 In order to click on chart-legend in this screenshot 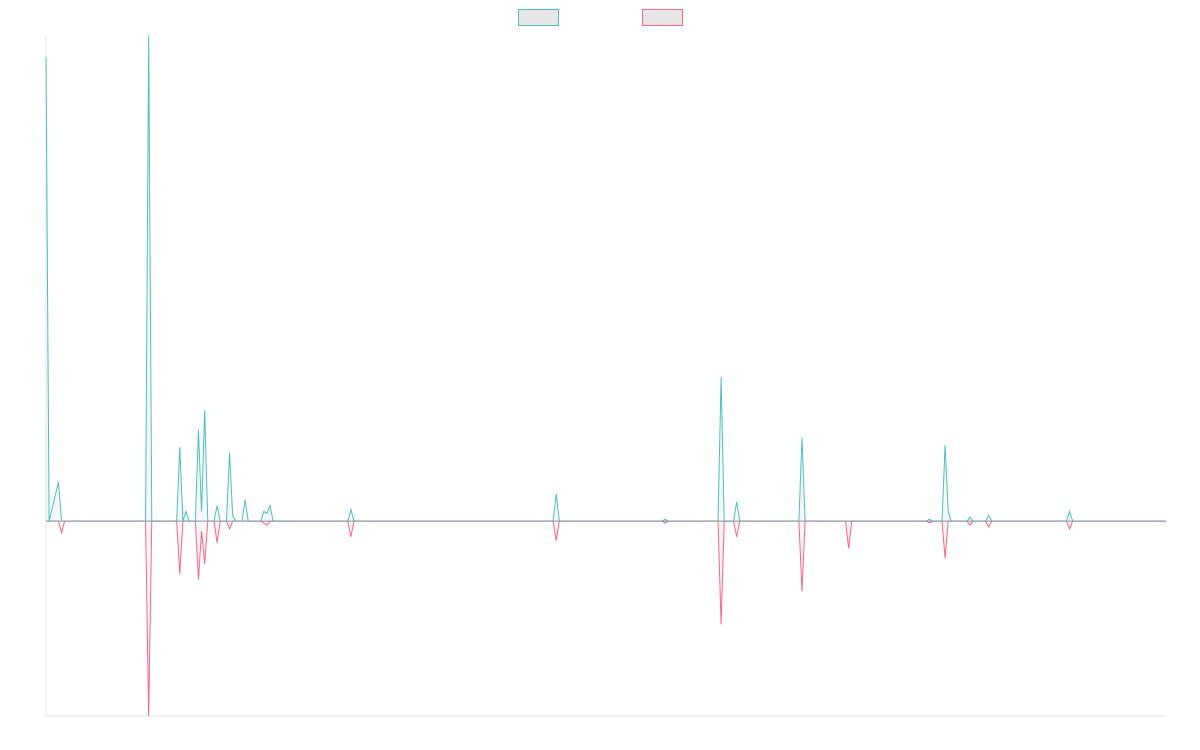, I will do `click(600, 17)`.